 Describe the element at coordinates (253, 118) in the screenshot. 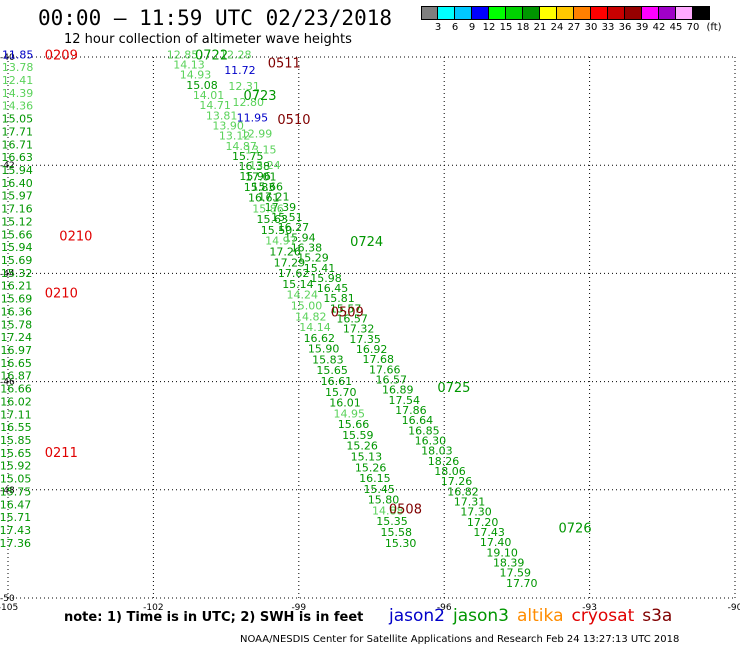

I see `wave-height-value: 11.95` at that location.